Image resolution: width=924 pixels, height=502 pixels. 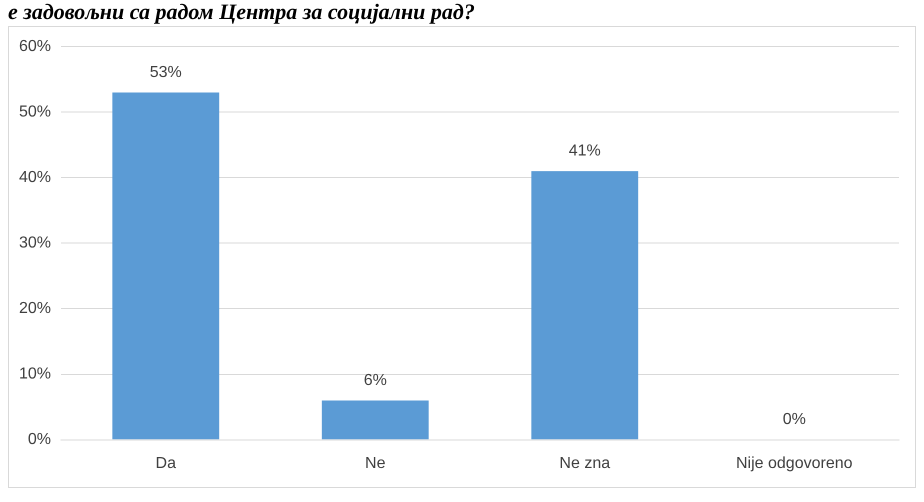 I want to click on x-tick-label: Nije odgovoreno, so click(x=794, y=463).